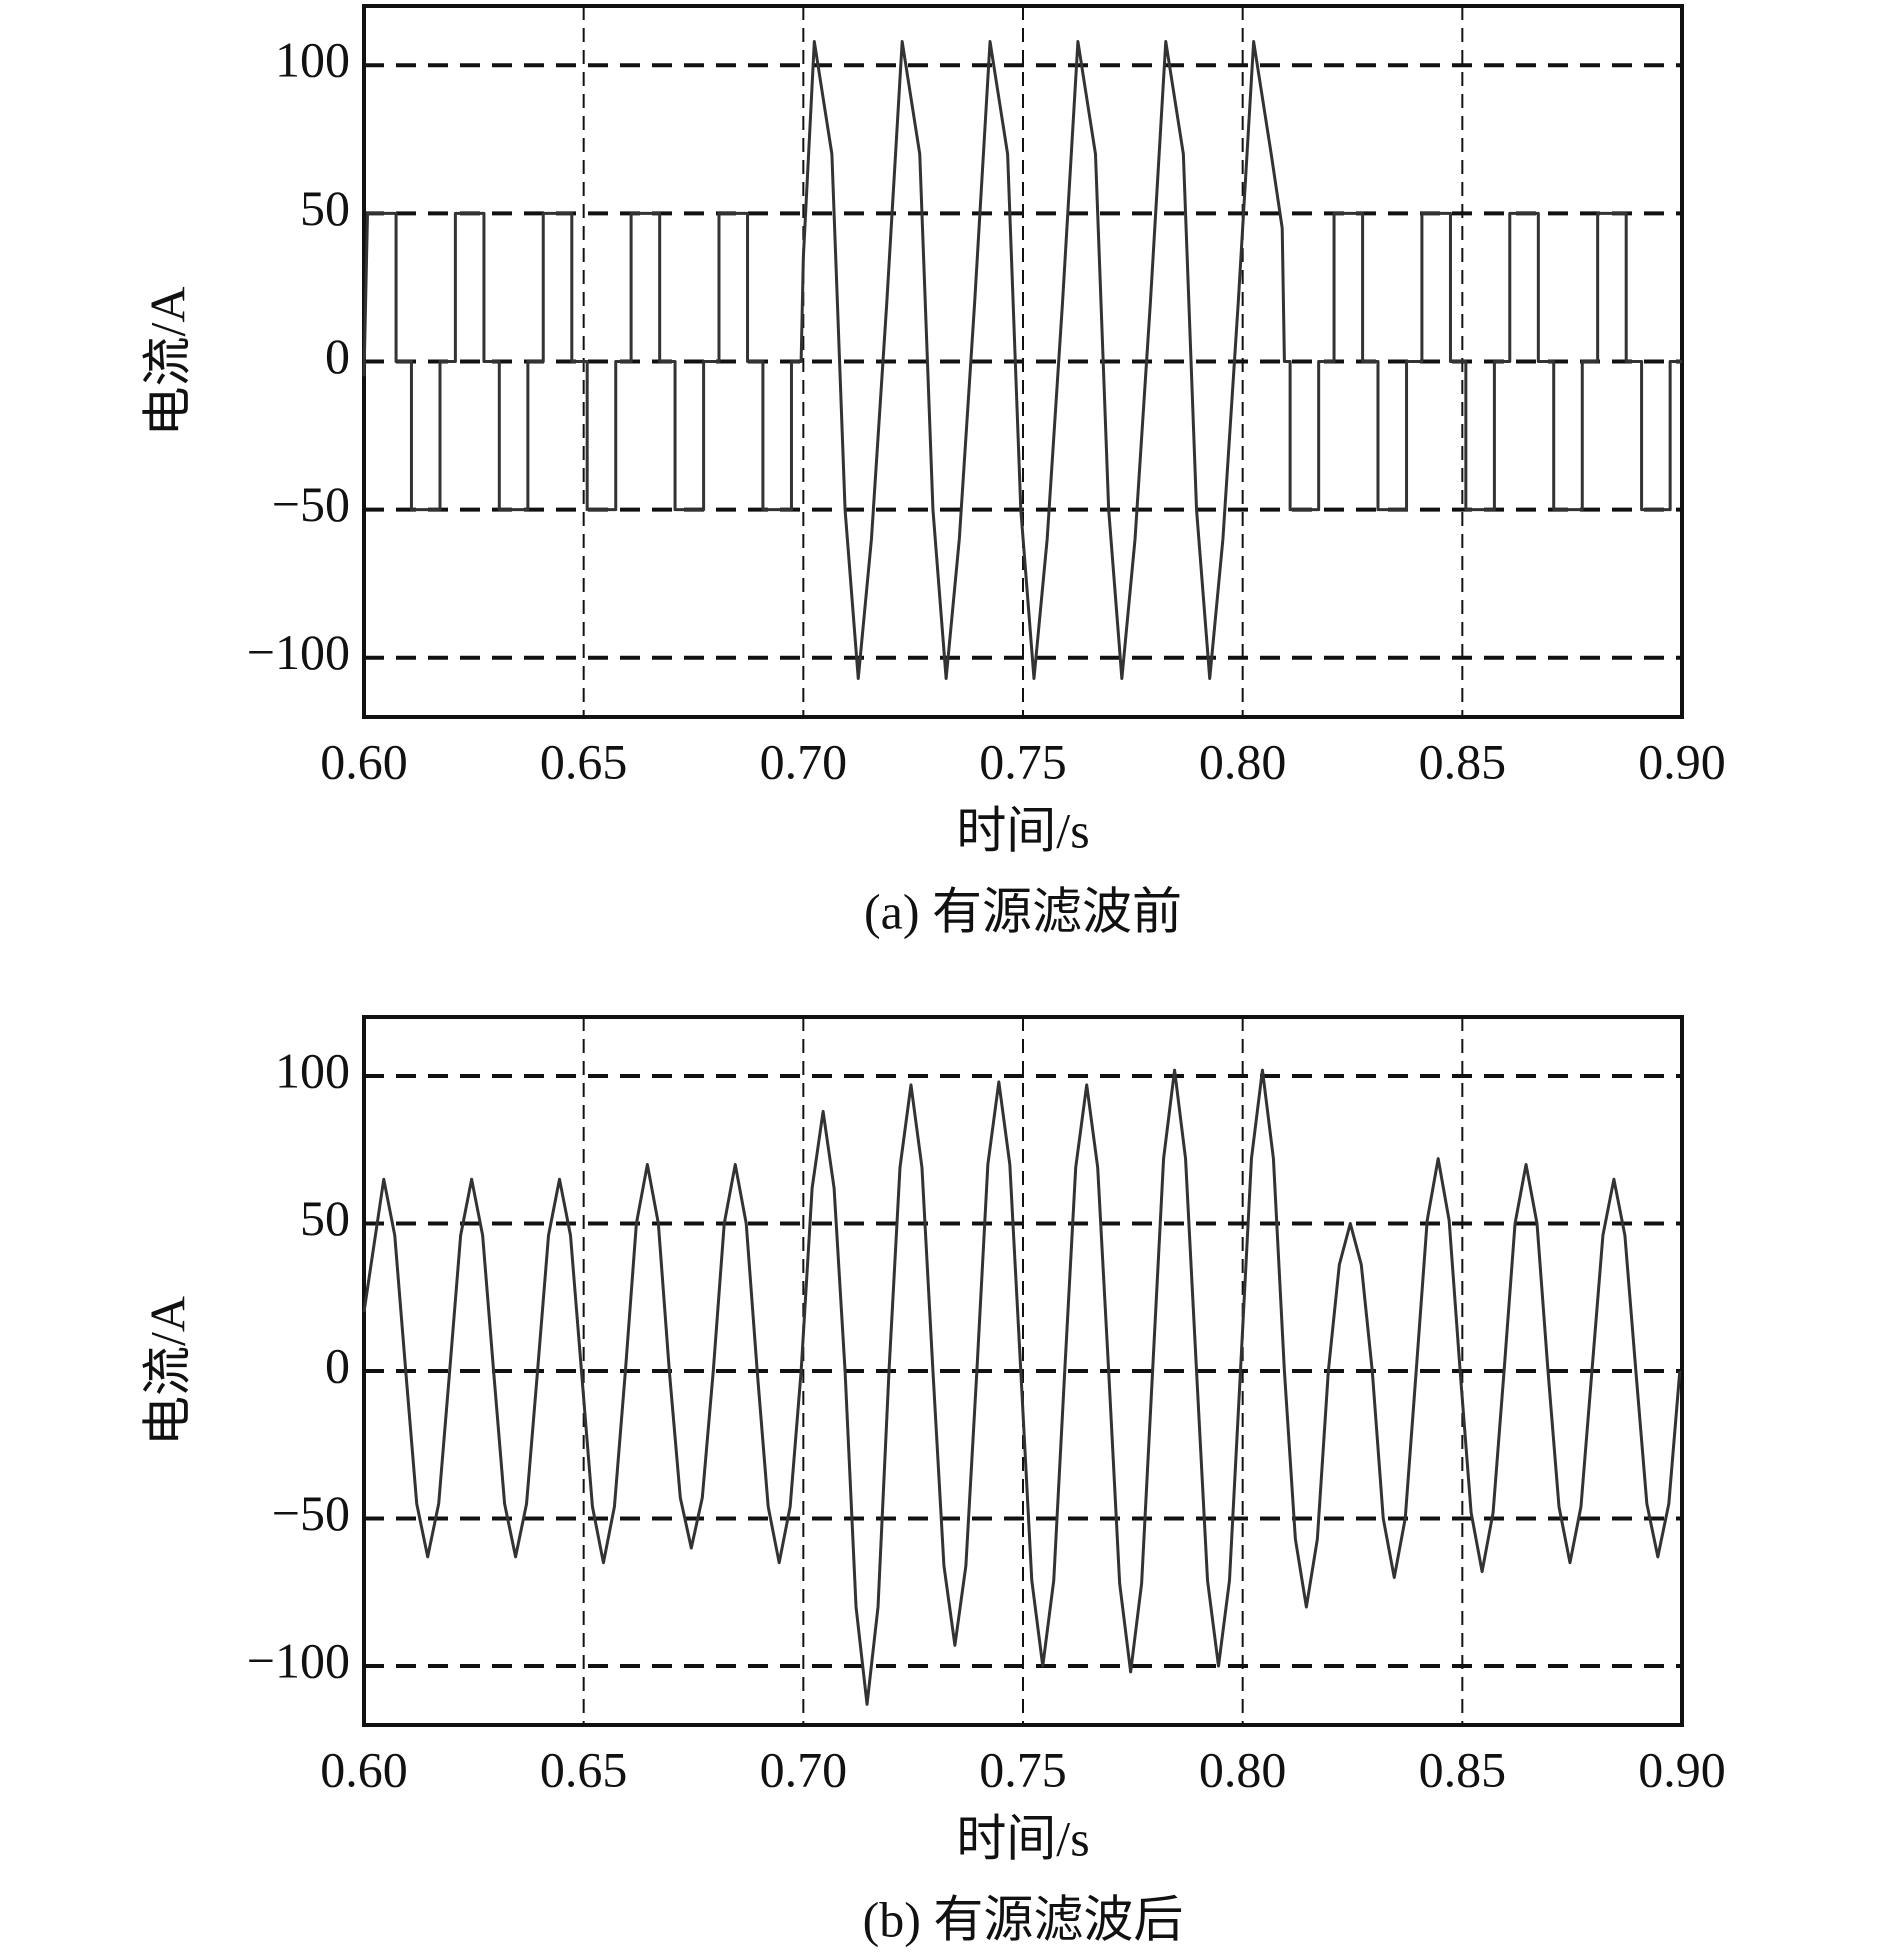  I want to click on caption: (a) 有源滤波前, so click(1023, 911).